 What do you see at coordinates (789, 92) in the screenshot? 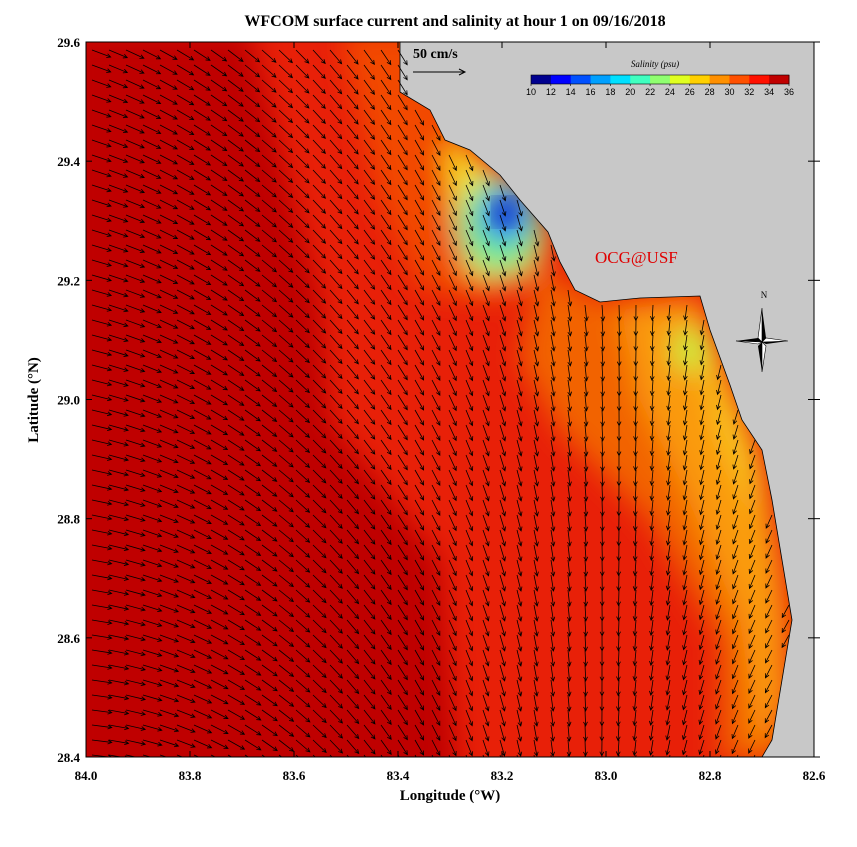
I see `colorbar-tick-label: 36` at bounding box center [789, 92].